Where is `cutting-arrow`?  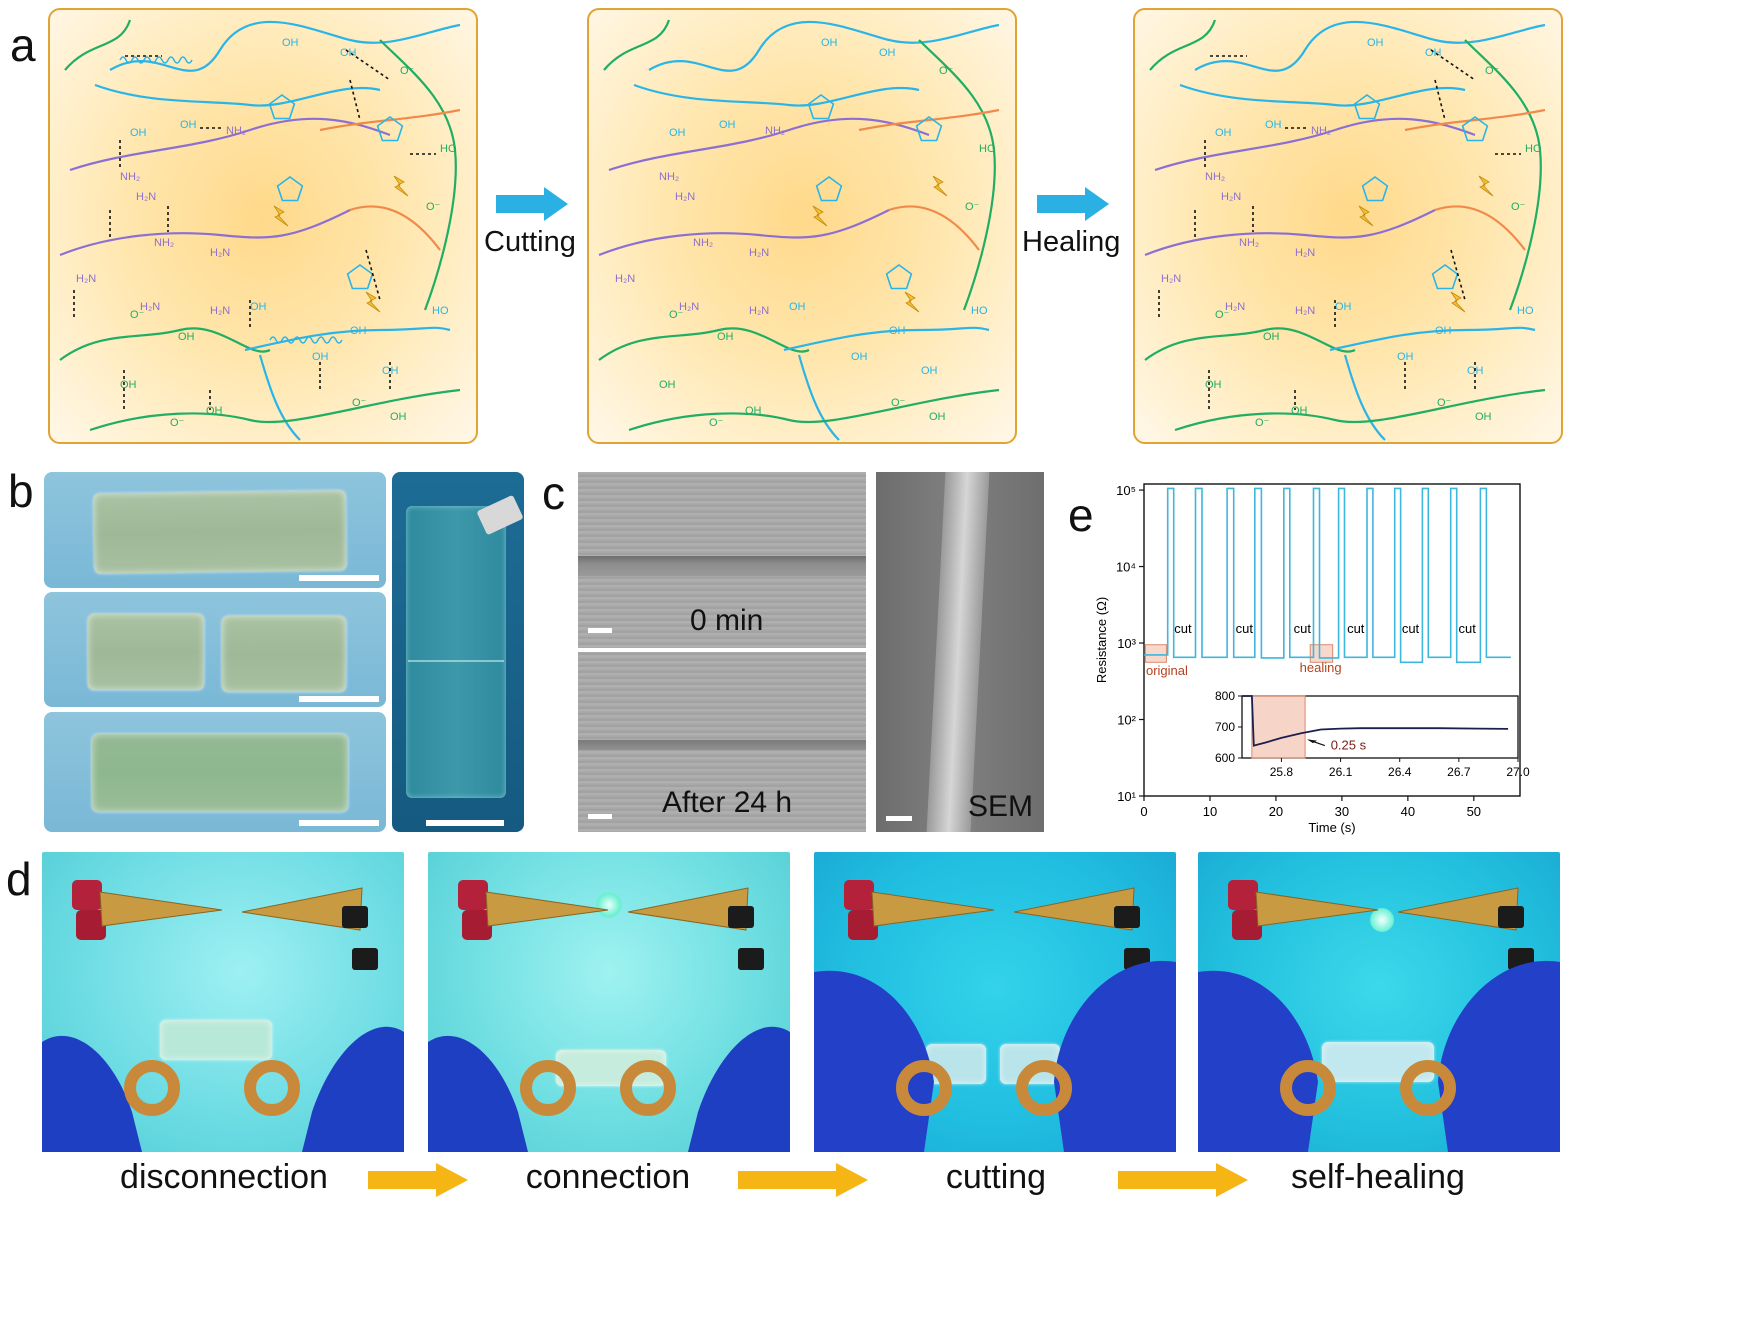
cutting-arrow is located at coordinates (532, 204).